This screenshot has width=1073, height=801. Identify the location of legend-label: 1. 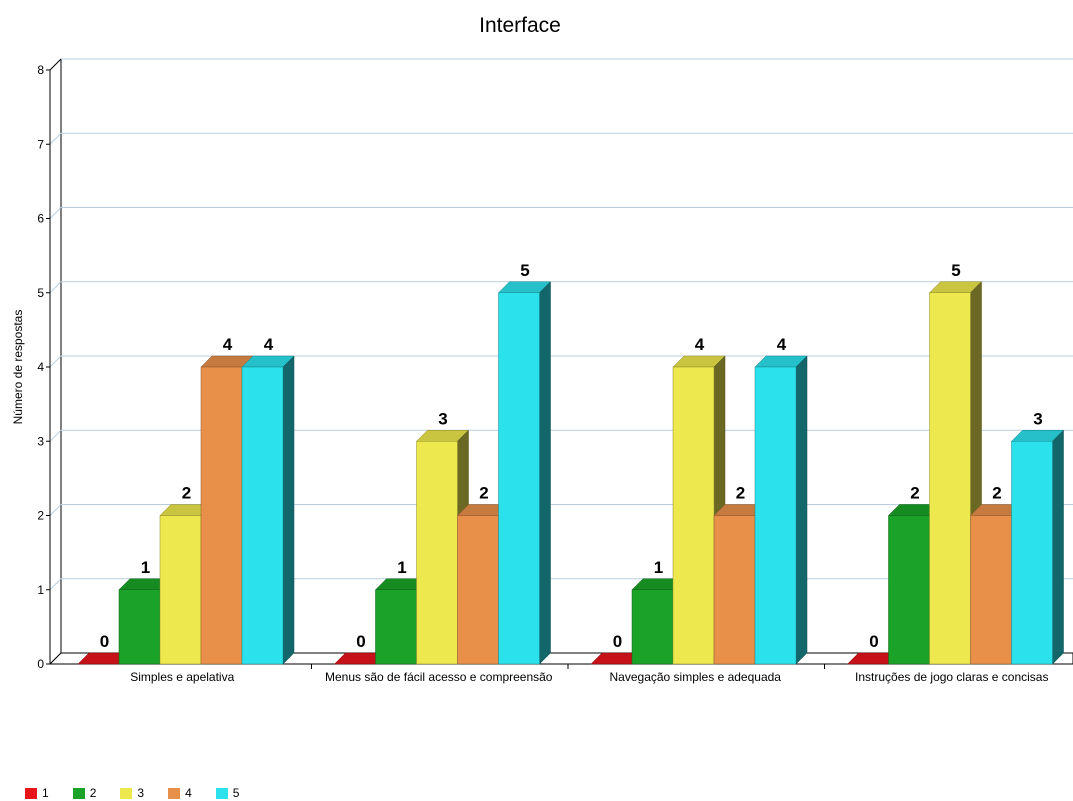
(45, 793).